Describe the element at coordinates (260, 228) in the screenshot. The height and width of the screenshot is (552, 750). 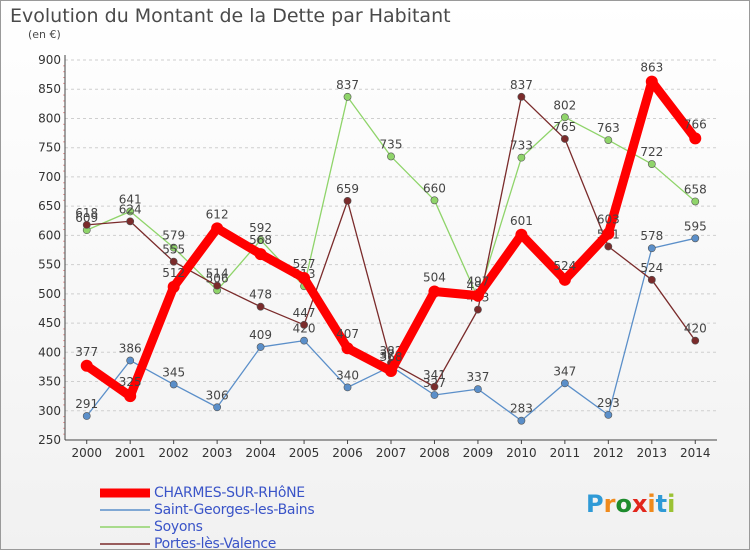
I see `data-label: 592` at that location.